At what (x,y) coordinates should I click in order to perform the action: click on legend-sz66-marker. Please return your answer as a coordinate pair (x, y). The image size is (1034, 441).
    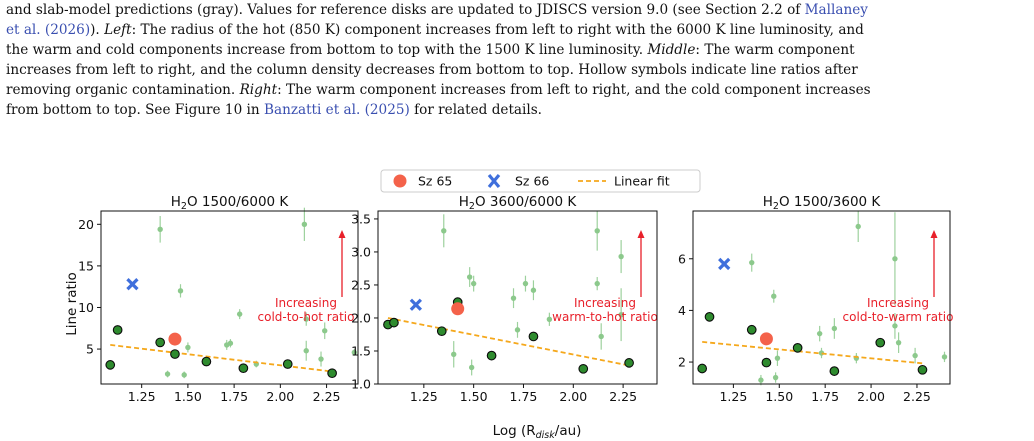
    Looking at the image, I should click on (494, 181).